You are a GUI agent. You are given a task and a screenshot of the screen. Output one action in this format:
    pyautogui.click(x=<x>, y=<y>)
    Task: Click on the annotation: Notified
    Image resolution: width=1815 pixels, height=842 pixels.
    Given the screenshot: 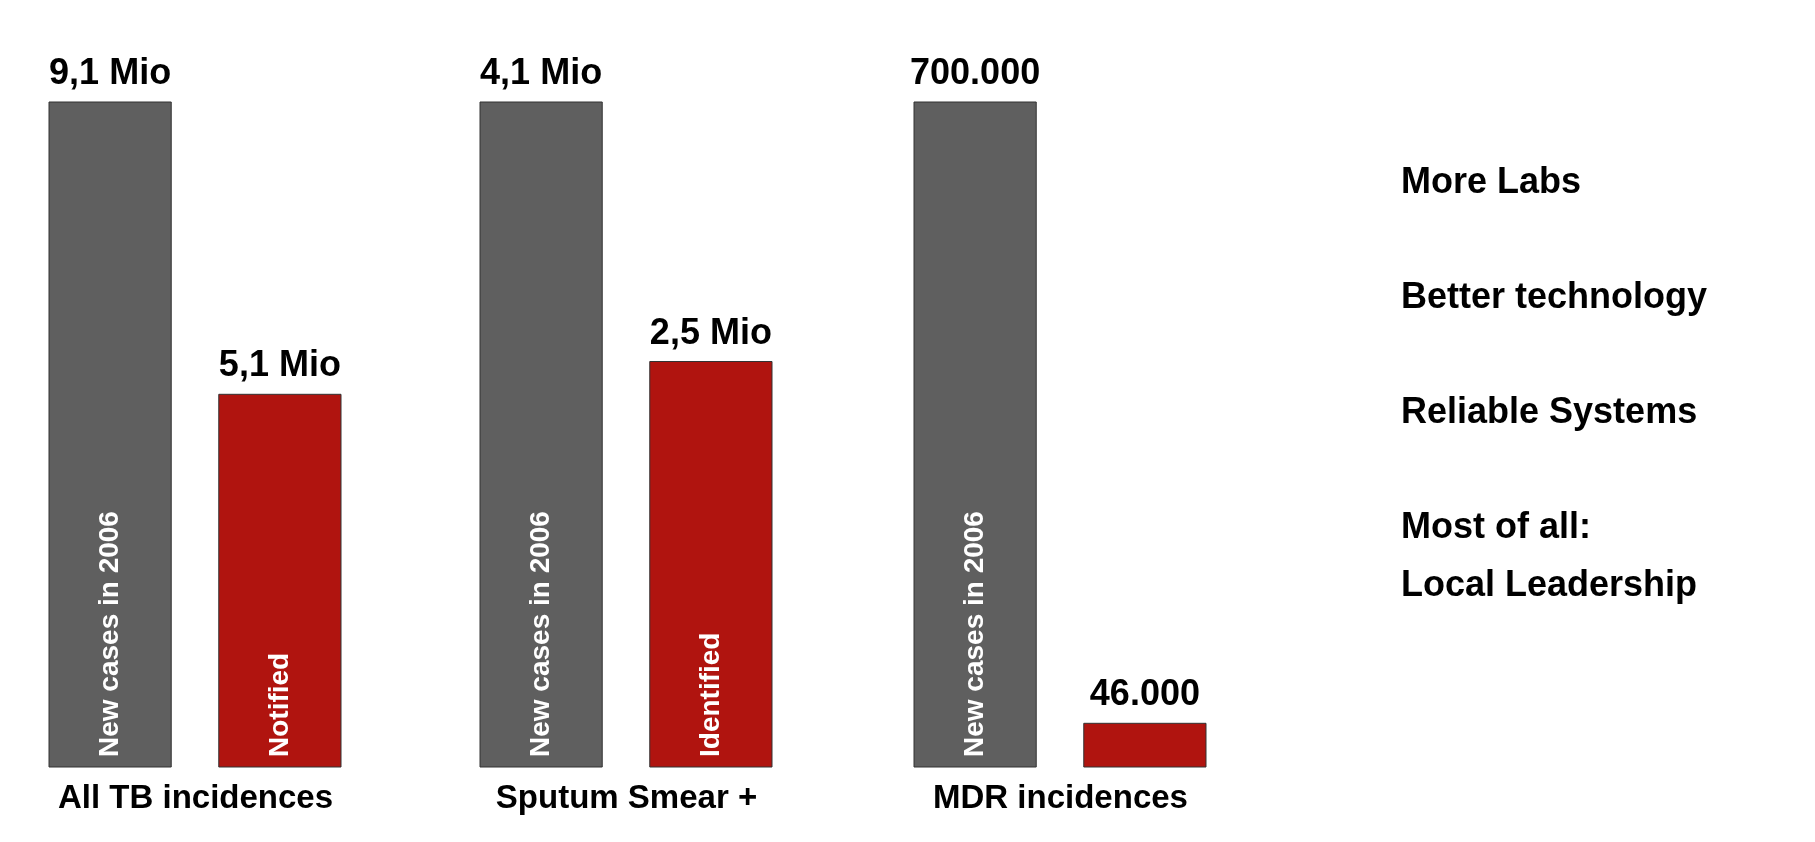 What is the action you would take?
    pyautogui.click(x=278, y=704)
    